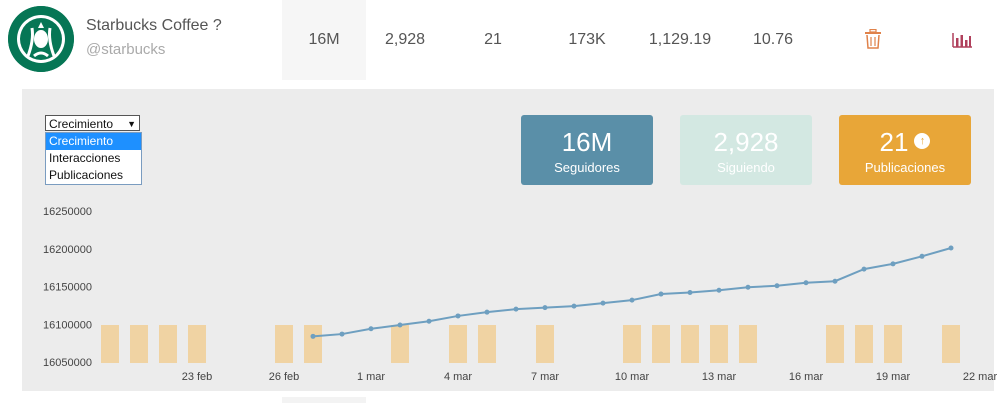  I want to click on posts-label: Publicaciones, so click(905, 167).